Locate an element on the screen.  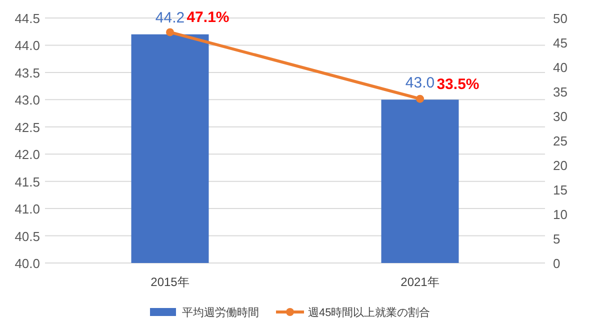
y-tick-label: 42.0 is located at coordinates (27, 154).